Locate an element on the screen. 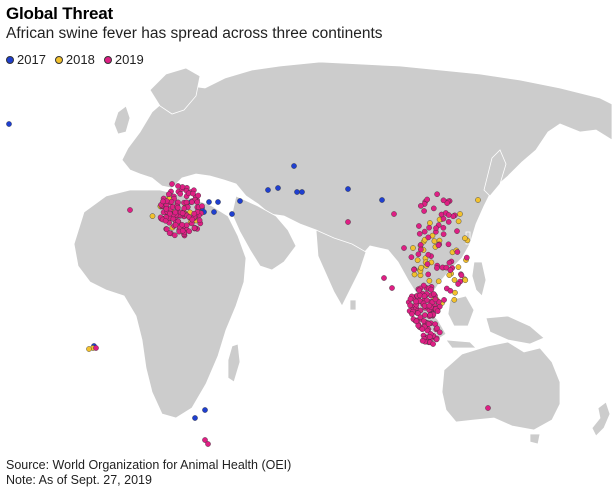 Image resolution: width=612 pixels, height=495 pixels. australia is located at coordinates (501, 386).